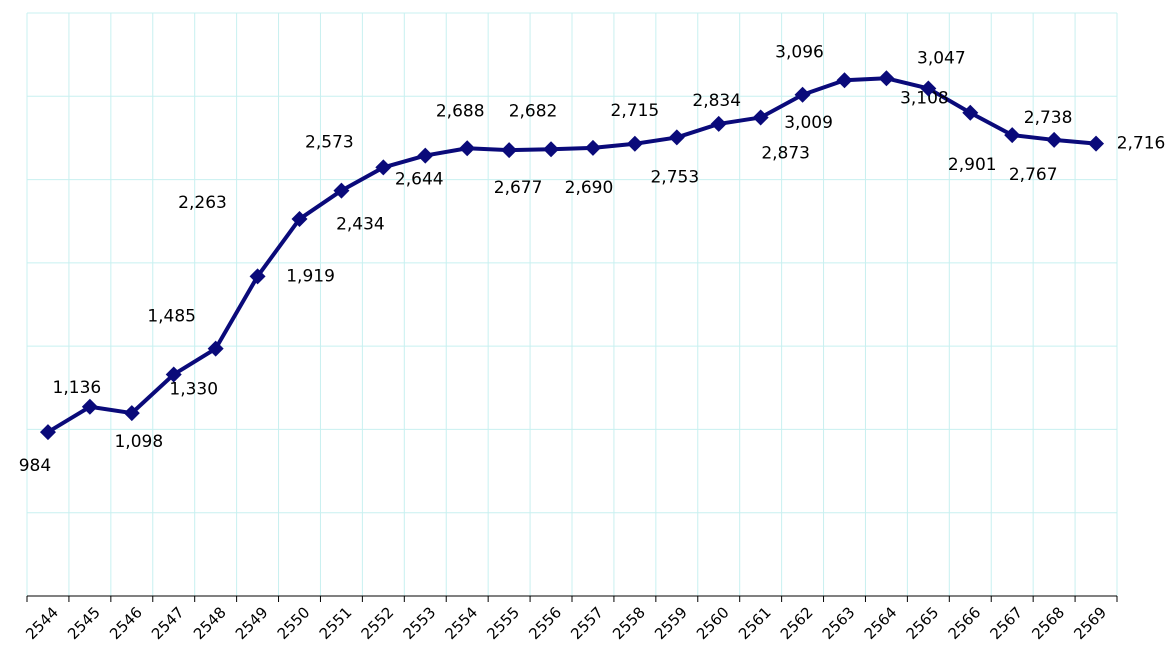  Describe the element at coordinates (671, 623) in the screenshot. I see `x-tick-label: 2559` at that location.